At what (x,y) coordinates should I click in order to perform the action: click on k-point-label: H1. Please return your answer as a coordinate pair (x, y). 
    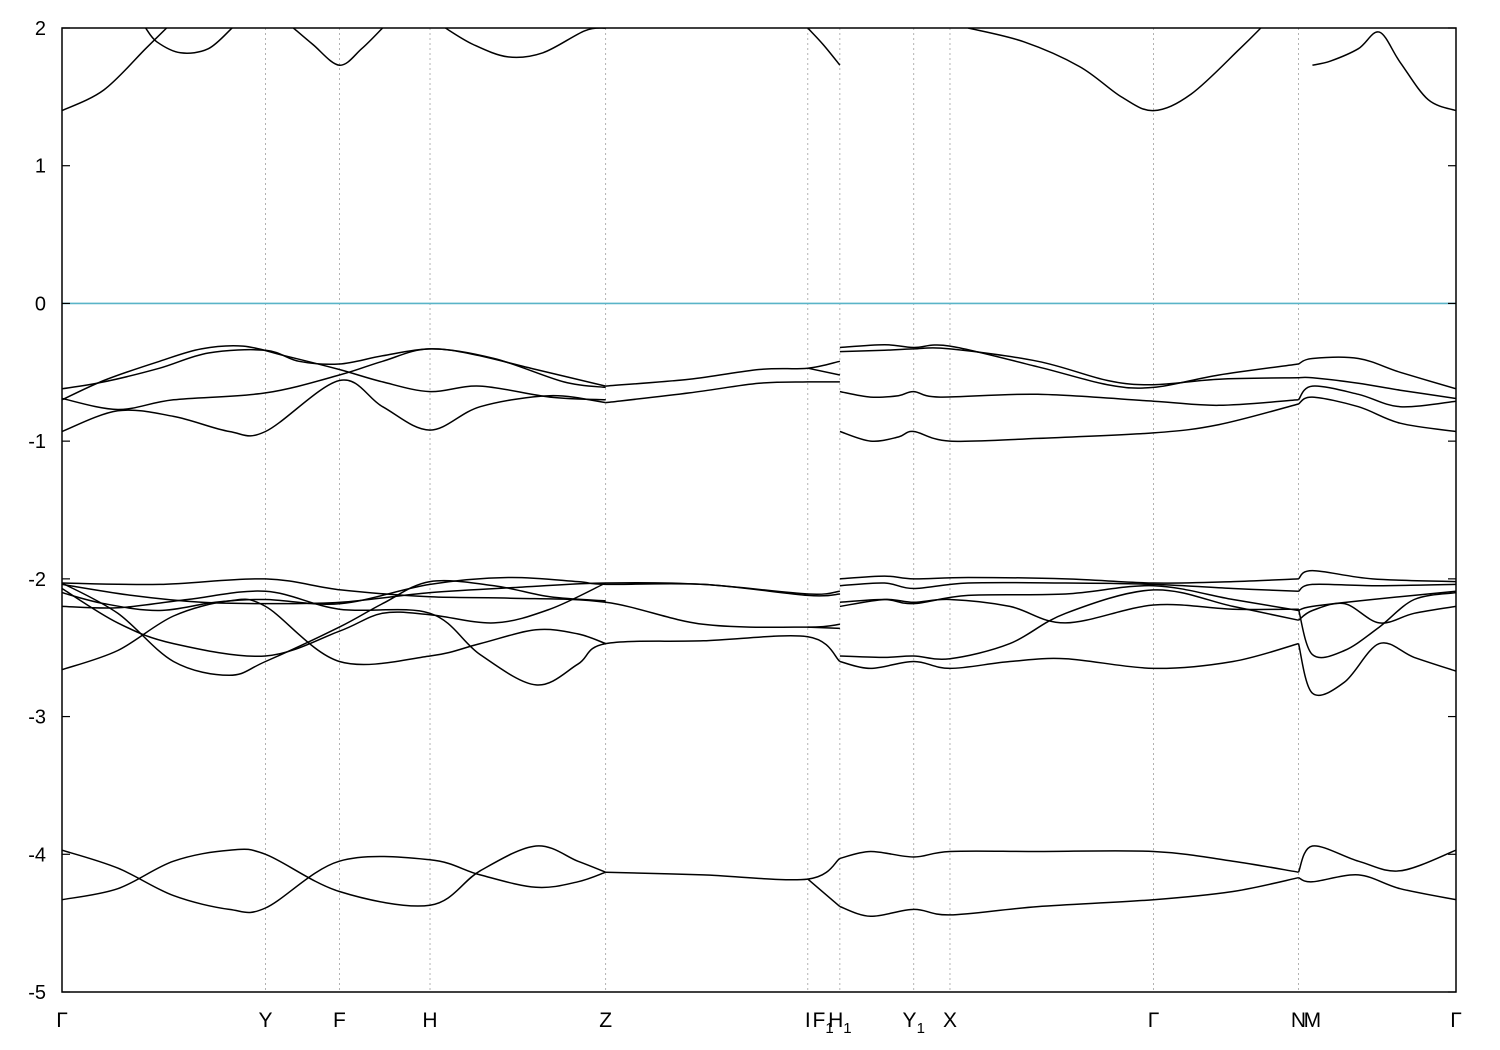
    Looking at the image, I should click on (840, 1023).